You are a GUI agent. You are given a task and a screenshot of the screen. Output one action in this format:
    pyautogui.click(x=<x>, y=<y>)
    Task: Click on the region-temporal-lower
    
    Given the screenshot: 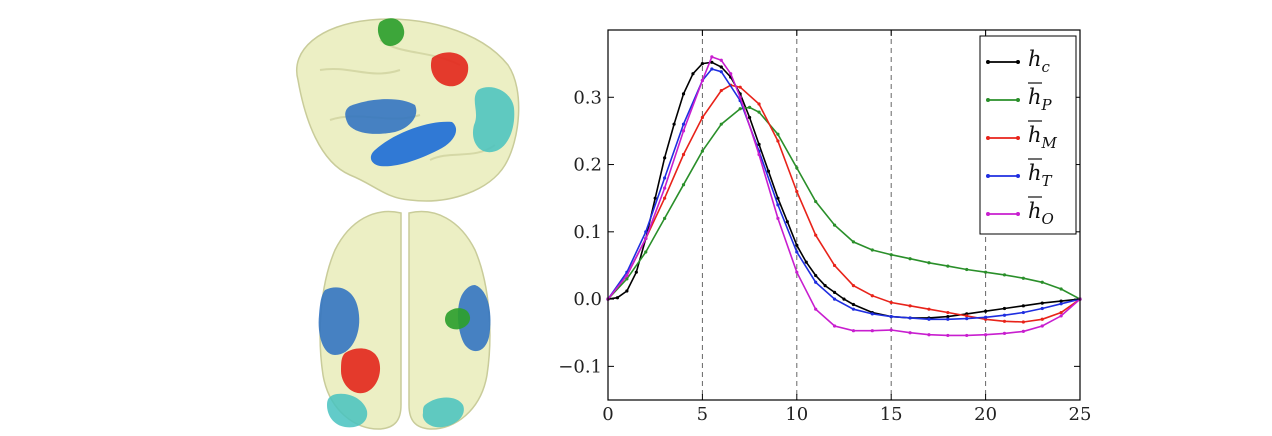 What is the action you would take?
    pyautogui.click(x=413, y=144)
    